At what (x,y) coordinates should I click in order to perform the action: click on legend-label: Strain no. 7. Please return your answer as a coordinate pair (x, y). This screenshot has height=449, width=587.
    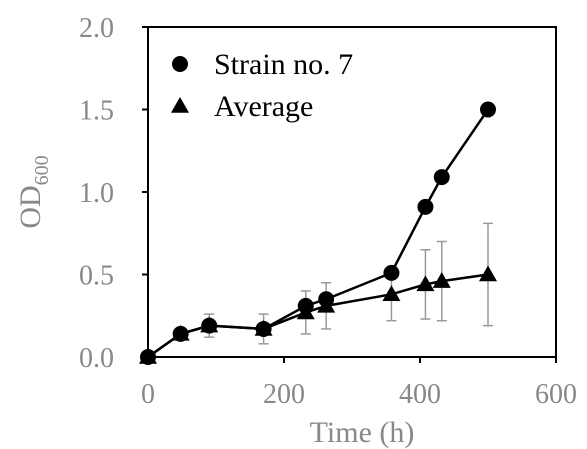
    Looking at the image, I should click on (283, 64).